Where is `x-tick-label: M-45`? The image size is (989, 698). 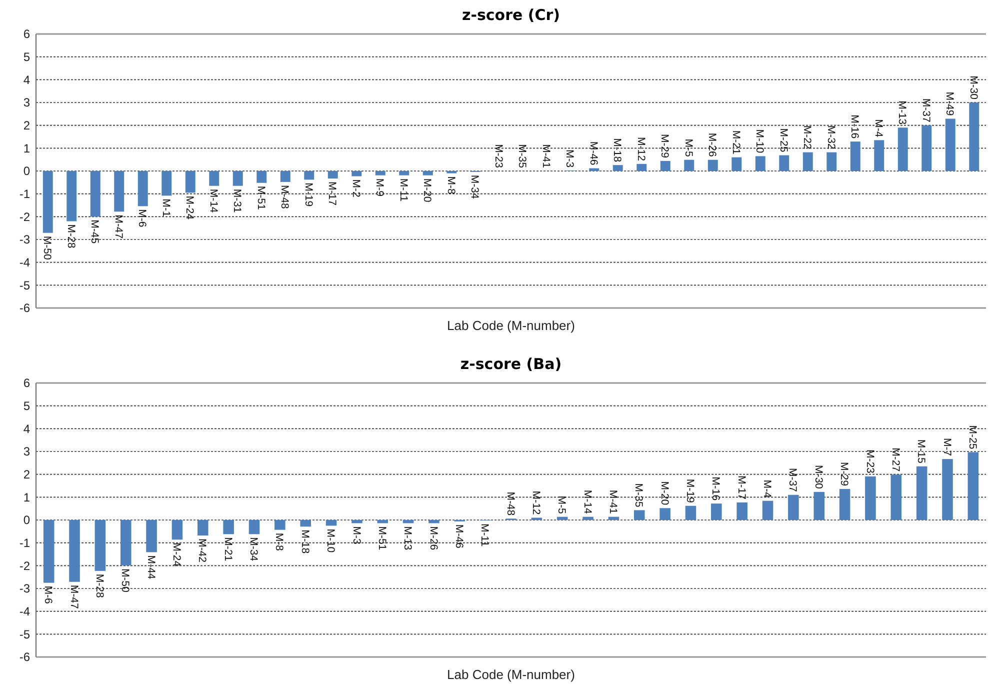
x-tick-label: M-45 is located at coordinates (94, 232).